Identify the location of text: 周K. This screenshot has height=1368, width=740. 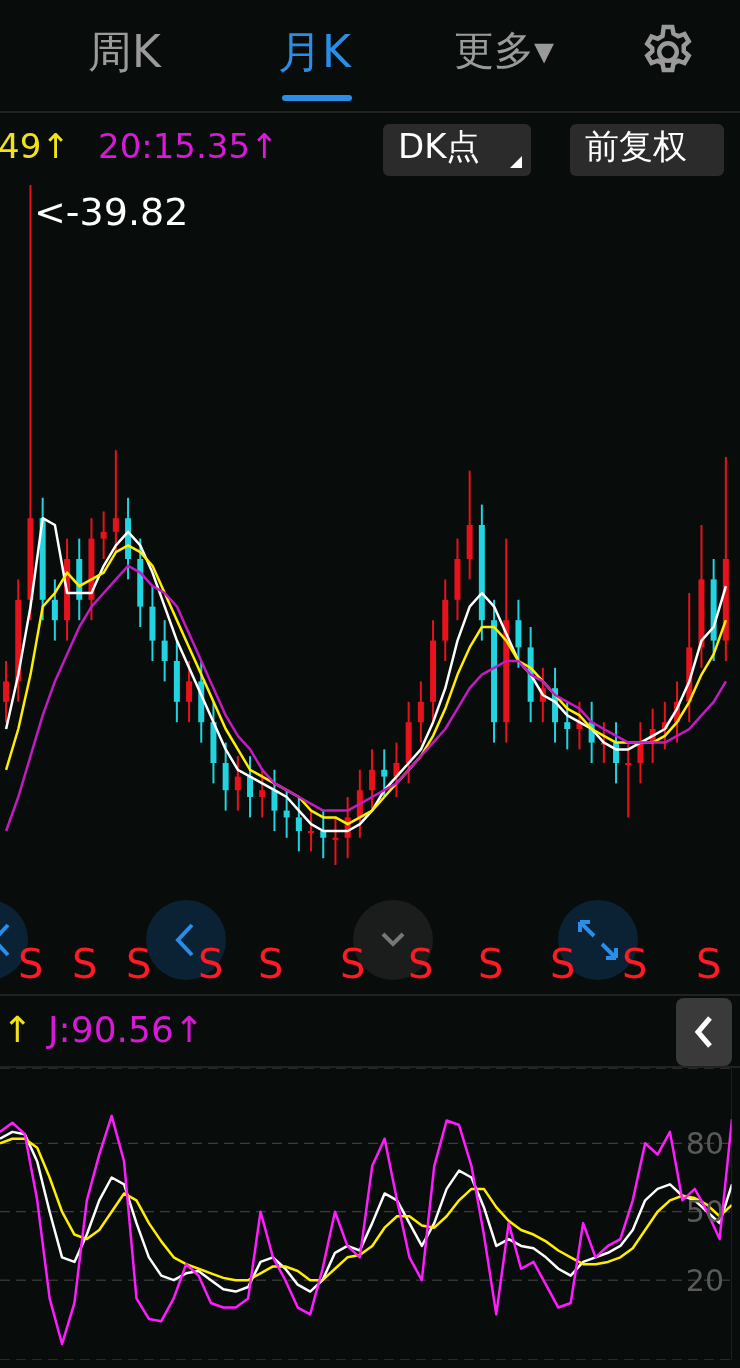
(124, 51).